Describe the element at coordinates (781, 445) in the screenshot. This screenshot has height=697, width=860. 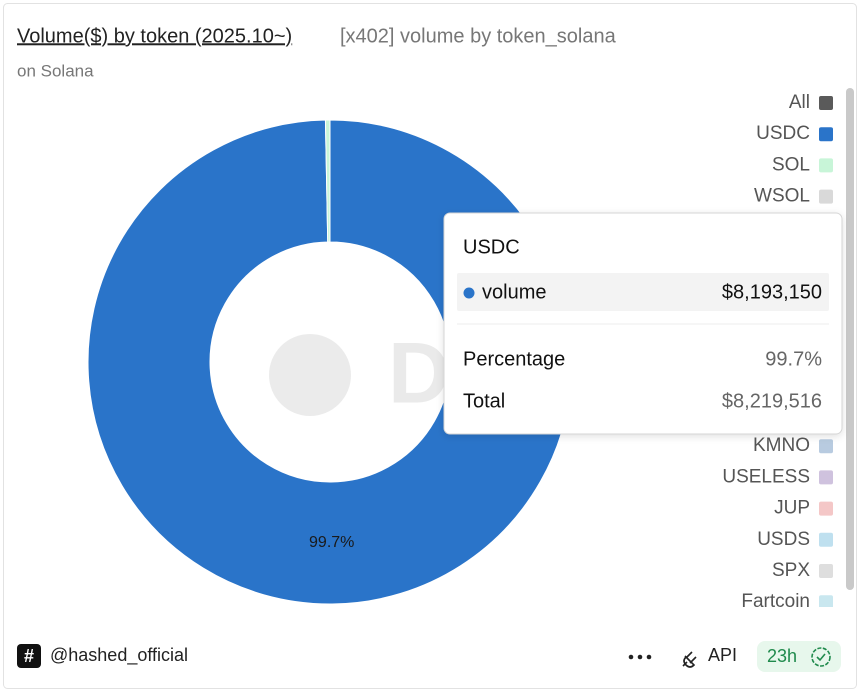
I see `legend-label: KMNO` at that location.